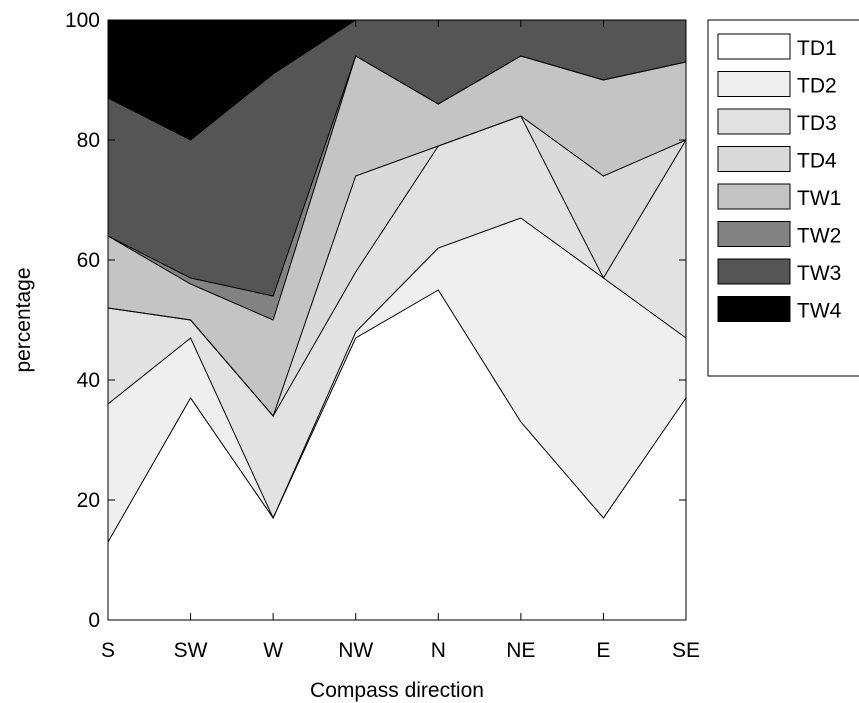  Describe the element at coordinates (754, 309) in the screenshot. I see `legend-swatch-tw4` at that location.